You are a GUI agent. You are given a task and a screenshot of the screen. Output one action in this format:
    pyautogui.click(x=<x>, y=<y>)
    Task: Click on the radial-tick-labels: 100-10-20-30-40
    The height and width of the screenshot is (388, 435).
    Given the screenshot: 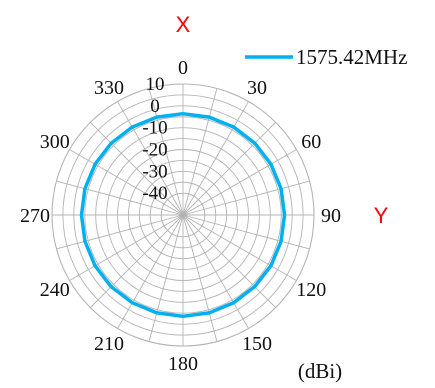 What is the action you would take?
    pyautogui.click(x=154, y=139)
    